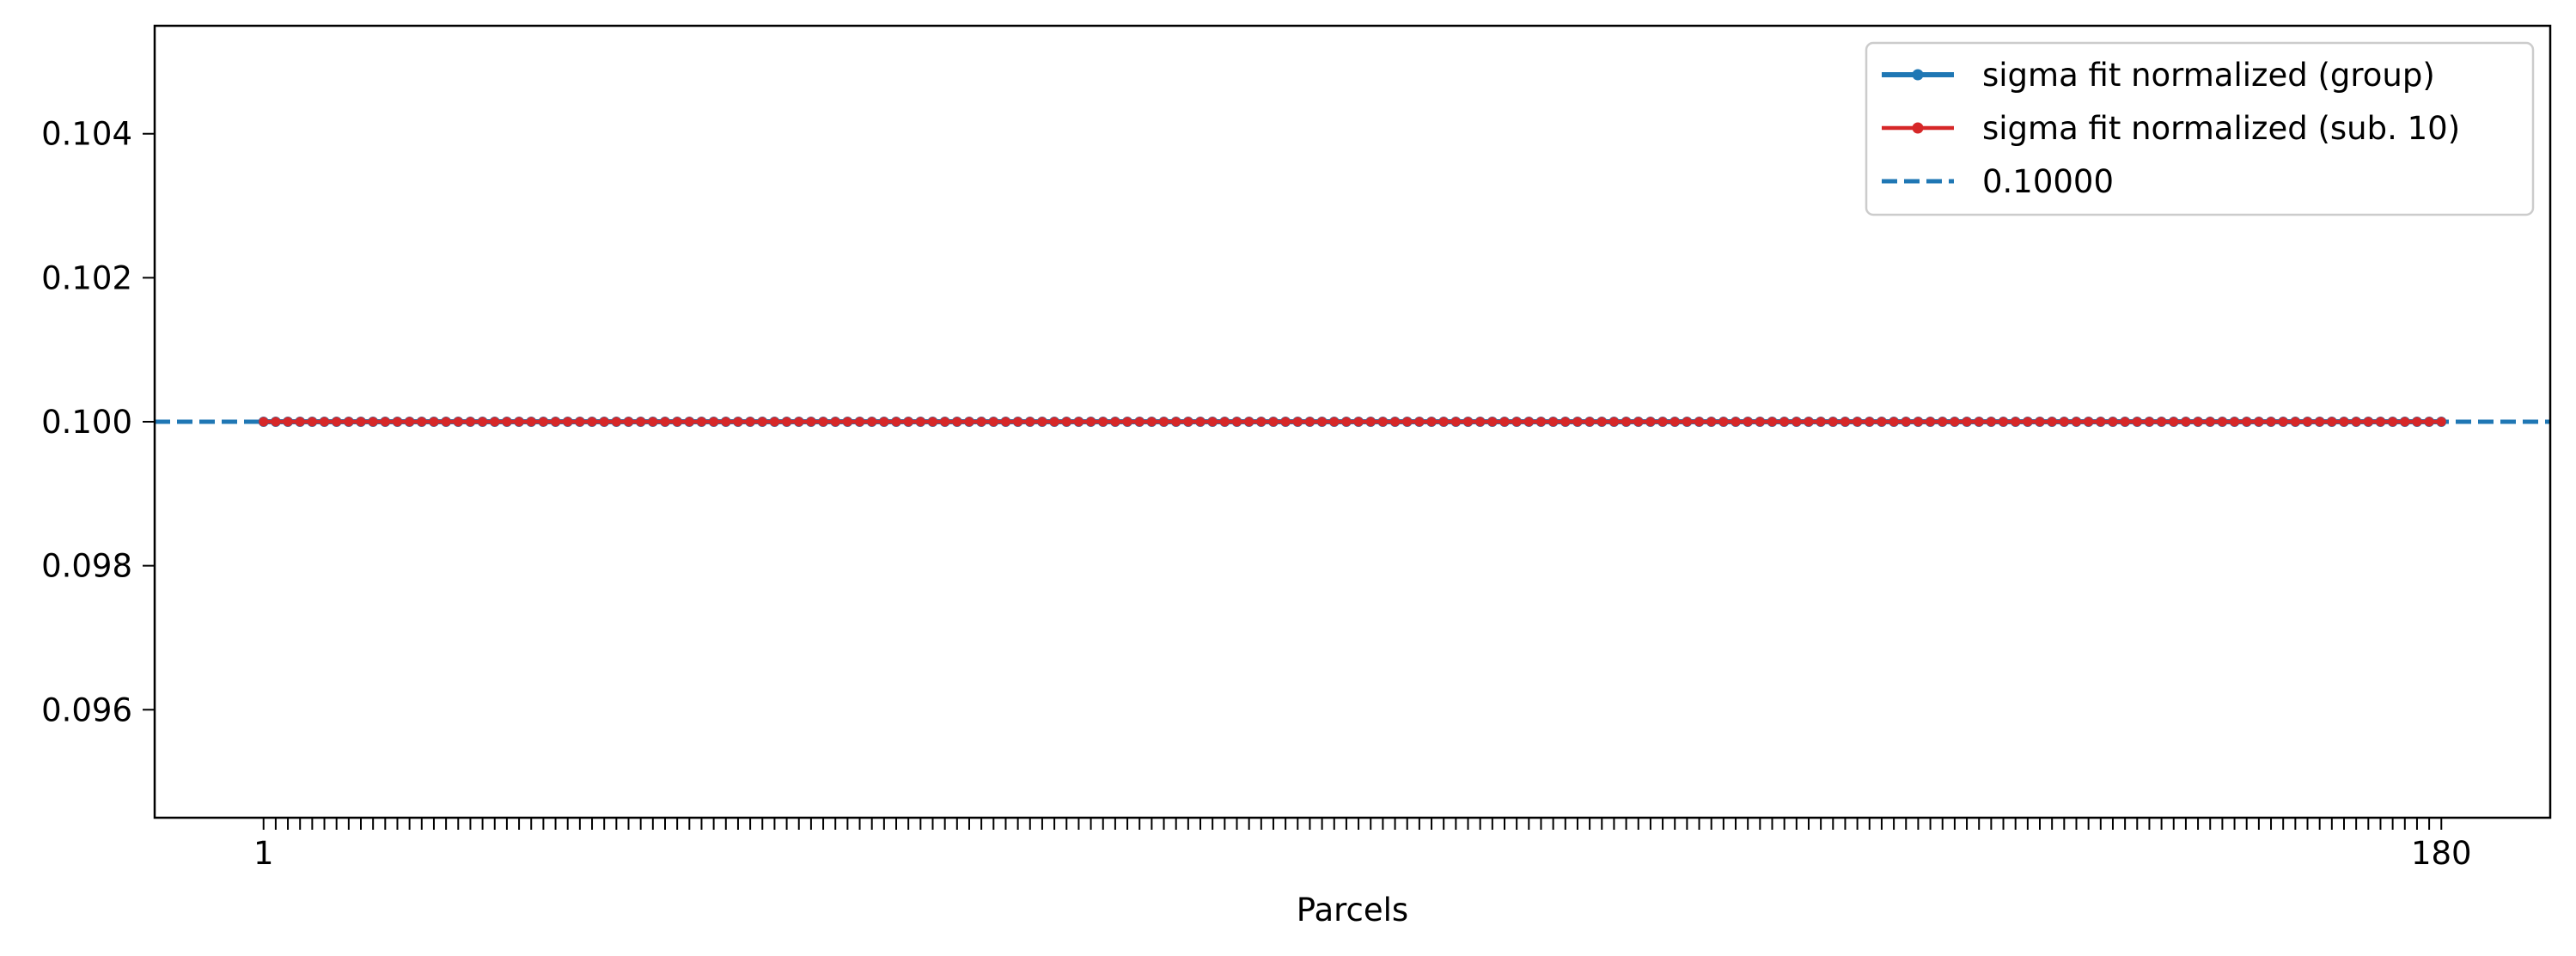 The width and height of the screenshot is (2576, 956). Describe the element at coordinates (263, 853) in the screenshot. I see `x-tick-label: 1` at that location.